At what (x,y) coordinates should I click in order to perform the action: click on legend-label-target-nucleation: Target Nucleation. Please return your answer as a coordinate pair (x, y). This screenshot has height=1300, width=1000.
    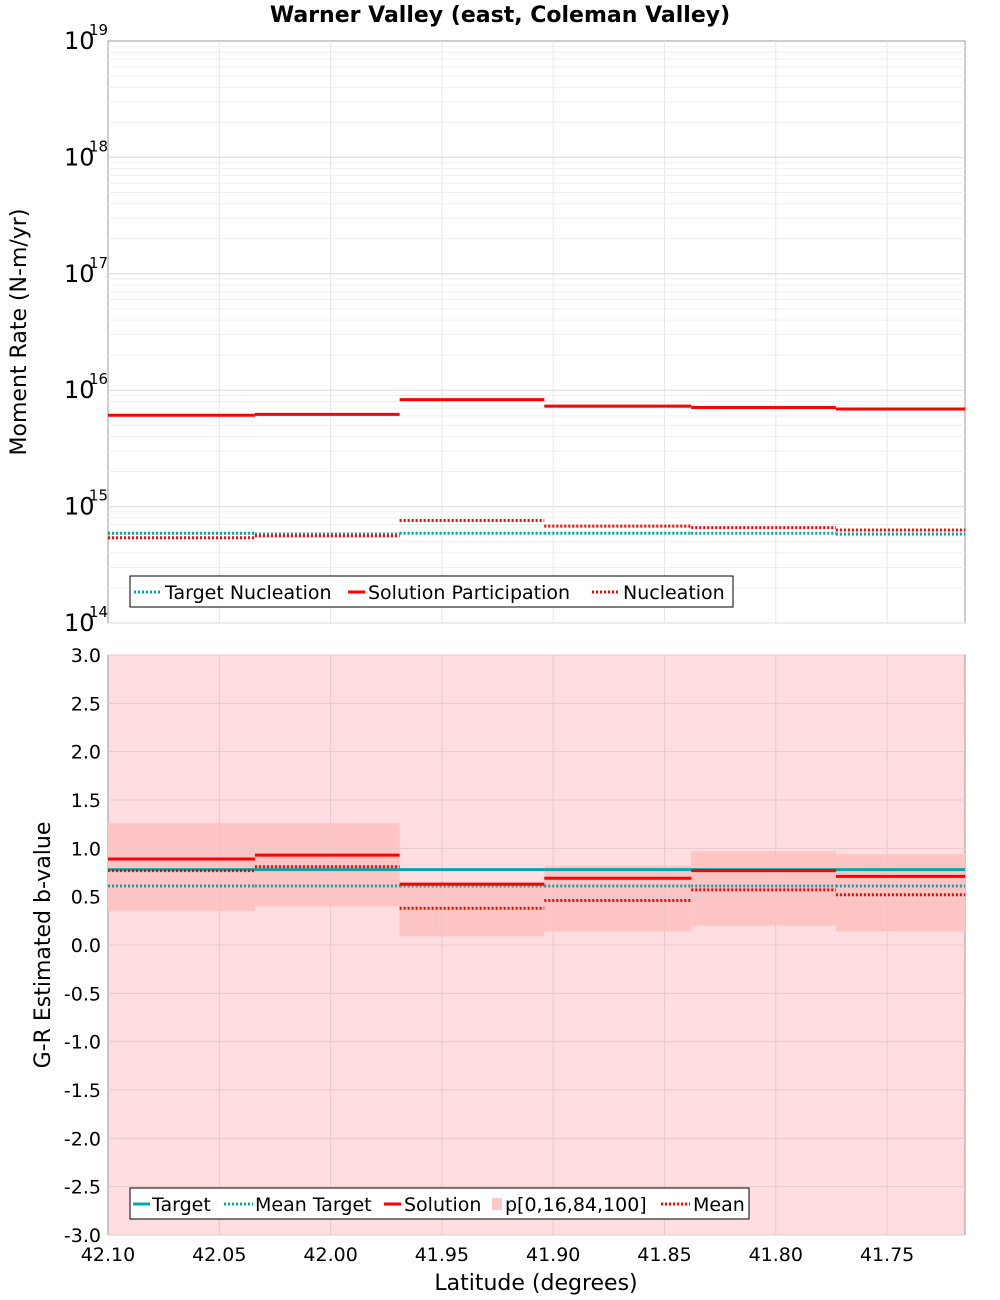
    Looking at the image, I should click on (248, 593).